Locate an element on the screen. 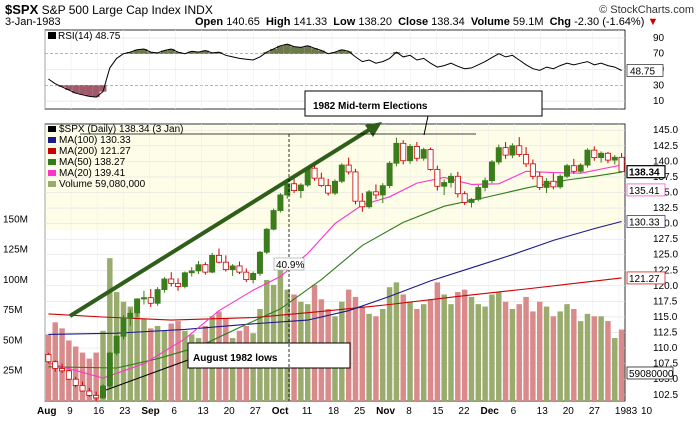  price-value-box is located at coordinates (646, 278).